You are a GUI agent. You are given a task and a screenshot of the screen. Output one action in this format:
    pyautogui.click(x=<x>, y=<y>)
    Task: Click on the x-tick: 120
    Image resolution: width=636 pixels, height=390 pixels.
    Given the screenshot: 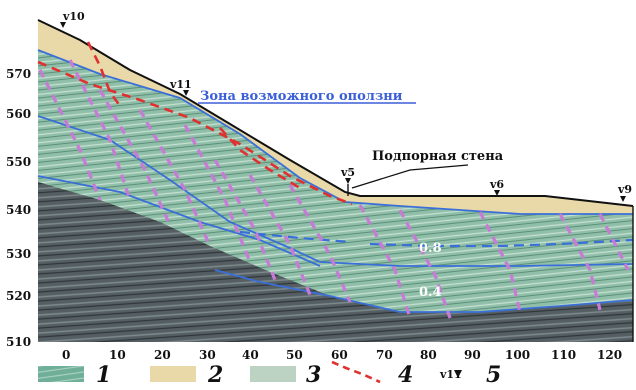 What is the action you would take?
    pyautogui.click(x=609, y=355)
    